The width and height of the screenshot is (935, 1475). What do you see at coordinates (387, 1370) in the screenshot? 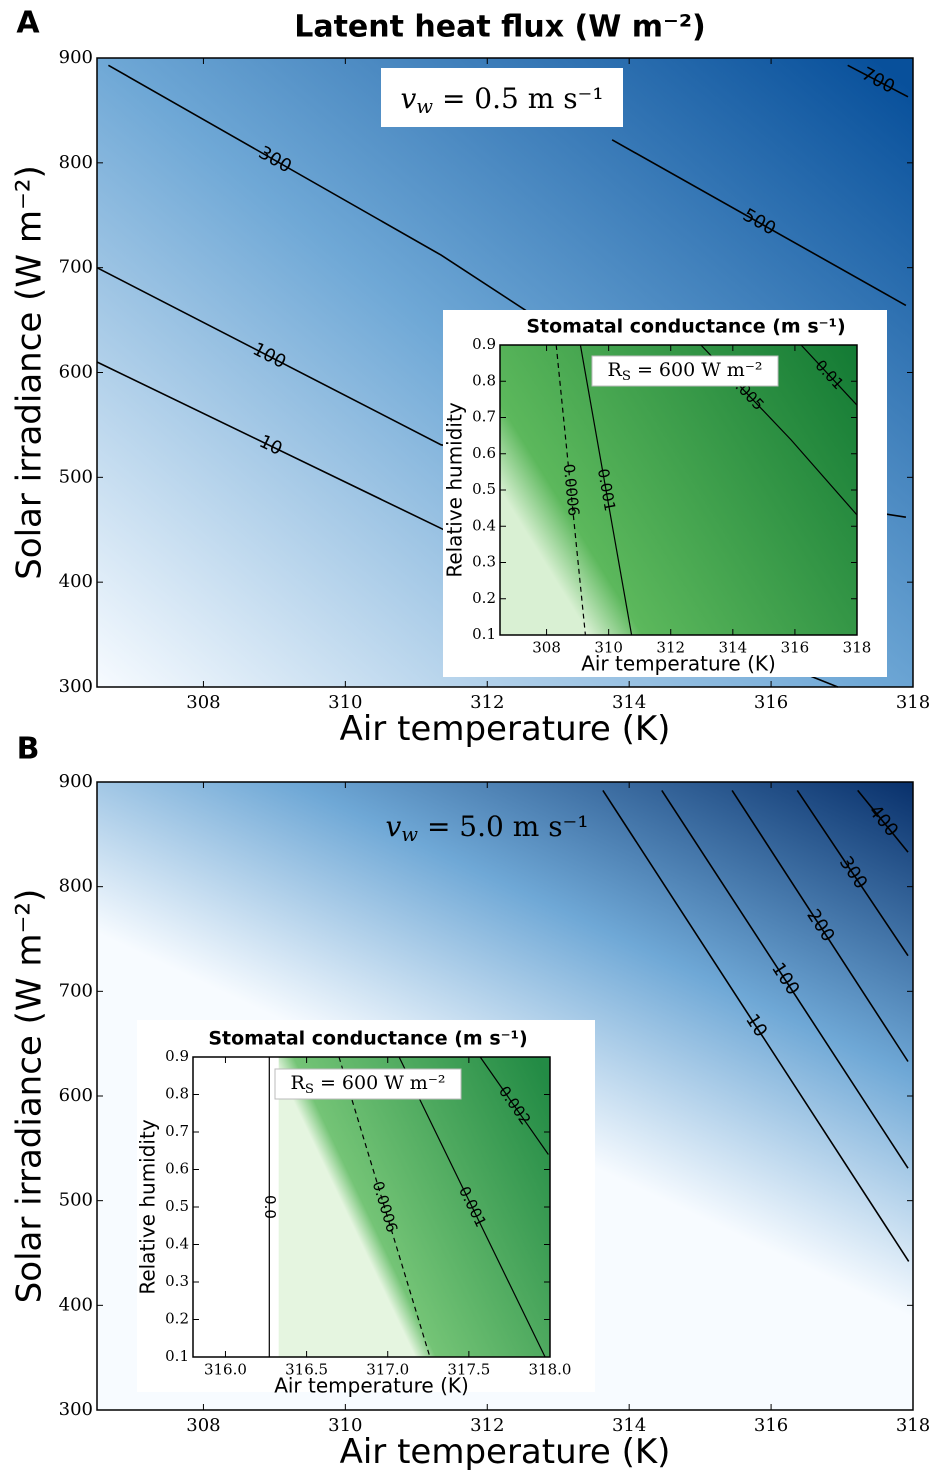
I see `x-tick-label: 317.0` at bounding box center [387, 1370].